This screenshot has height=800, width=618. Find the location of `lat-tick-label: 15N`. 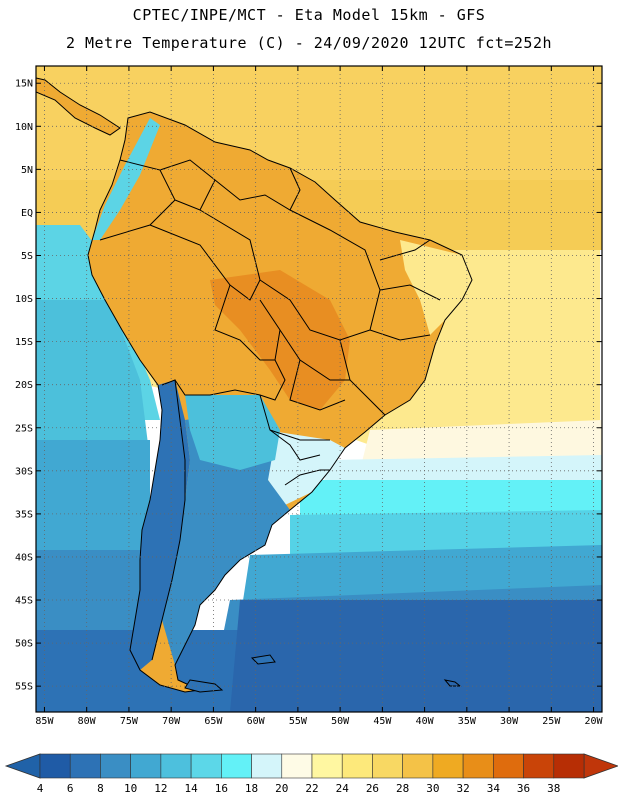

lat-tick-label: 15N is located at coordinates (24, 84).